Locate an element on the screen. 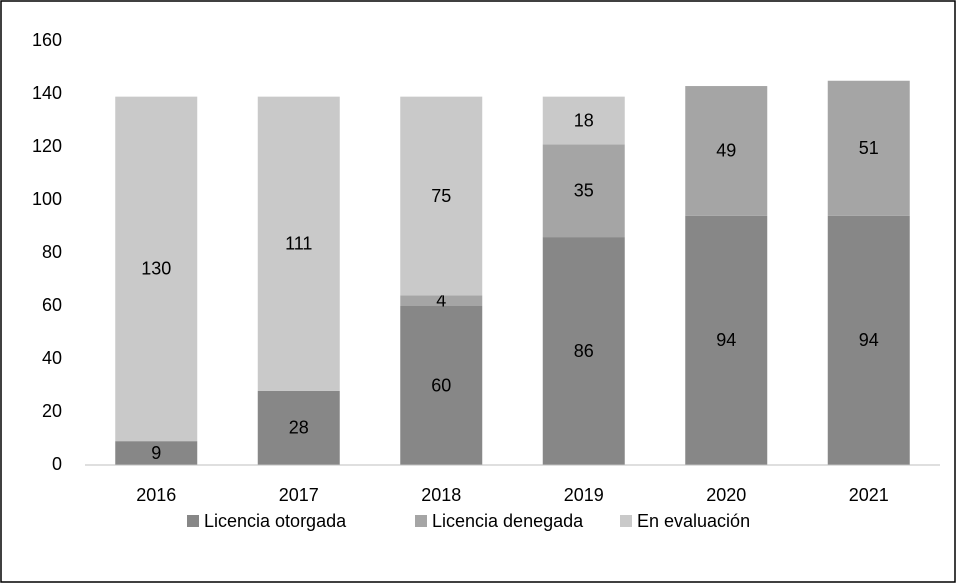 This screenshot has width=956, height=583. x-tick-label: 2020 is located at coordinates (726, 495).